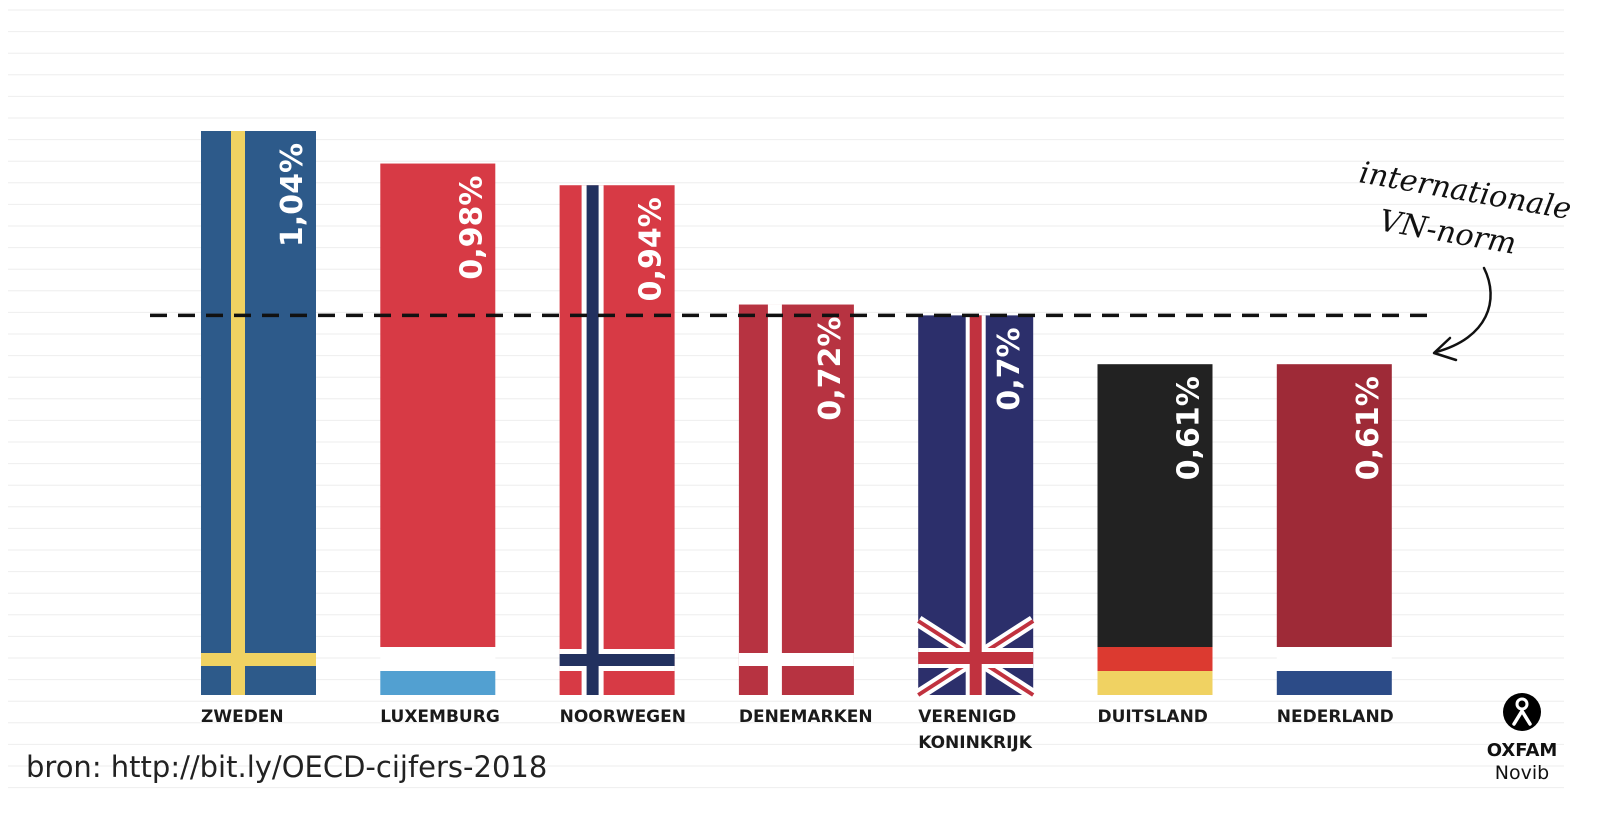  What do you see at coordinates (592, 440) in the screenshot?
I see `flag-cross-blue-vertical` at bounding box center [592, 440].